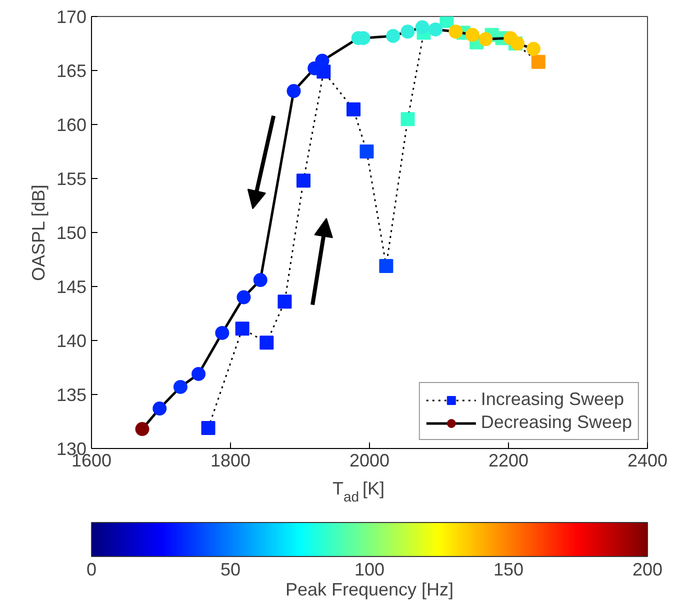 The image size is (675, 600). Describe the element at coordinates (230, 460) in the screenshot. I see `x-tick-label: 1800` at that location.